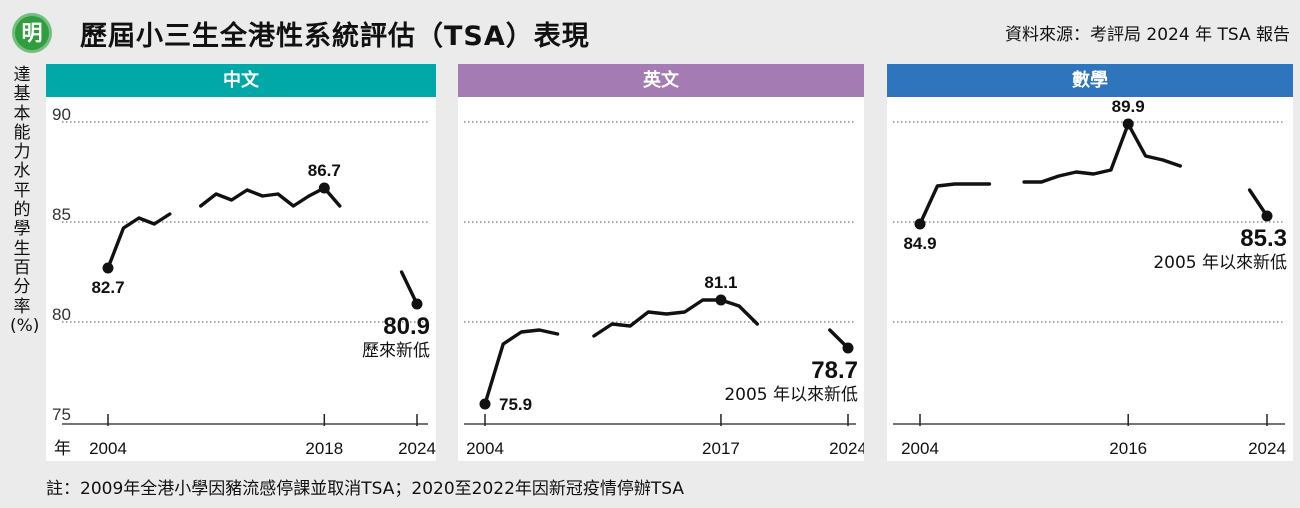 The height and width of the screenshot is (508, 1300). I want to click on data-point-2018, so click(324, 188).